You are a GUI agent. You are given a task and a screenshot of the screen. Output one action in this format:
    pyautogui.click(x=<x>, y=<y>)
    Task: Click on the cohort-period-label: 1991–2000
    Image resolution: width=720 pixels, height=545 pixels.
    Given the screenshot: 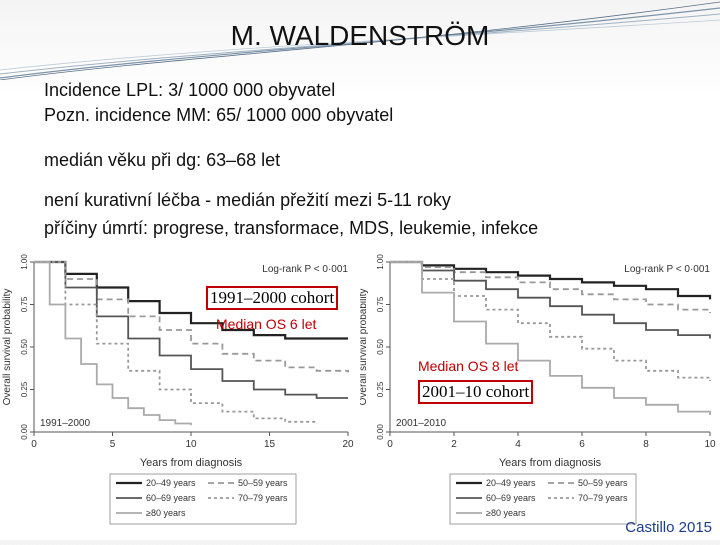 What is the action you would take?
    pyautogui.click(x=65, y=423)
    